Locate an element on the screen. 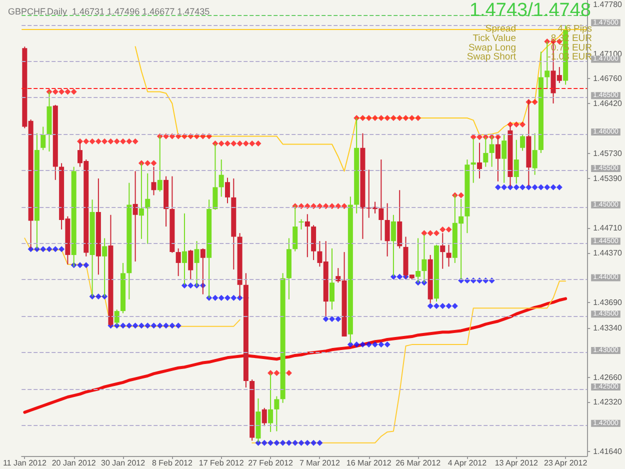 This screenshot has height=469, width=625. annotation: Swap Short is located at coordinates (491, 57).